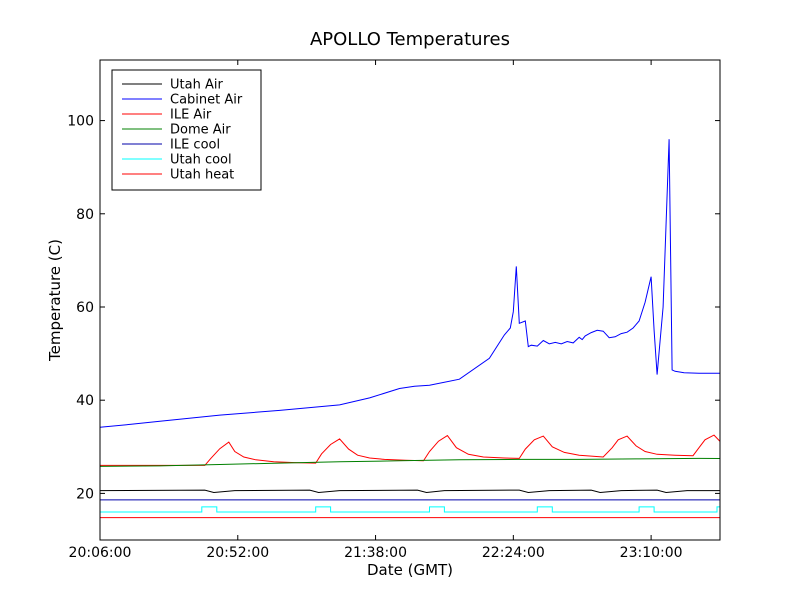  Describe the element at coordinates (100, 553) in the screenshot. I see `x-tick-label: 20:06:00` at that location.